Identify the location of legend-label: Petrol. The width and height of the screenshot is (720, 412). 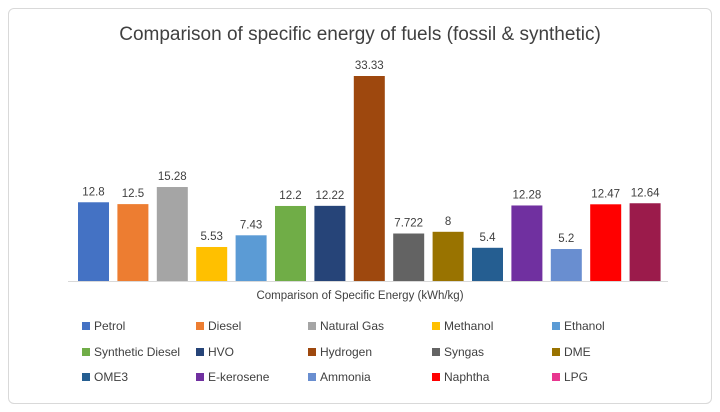
(110, 326).